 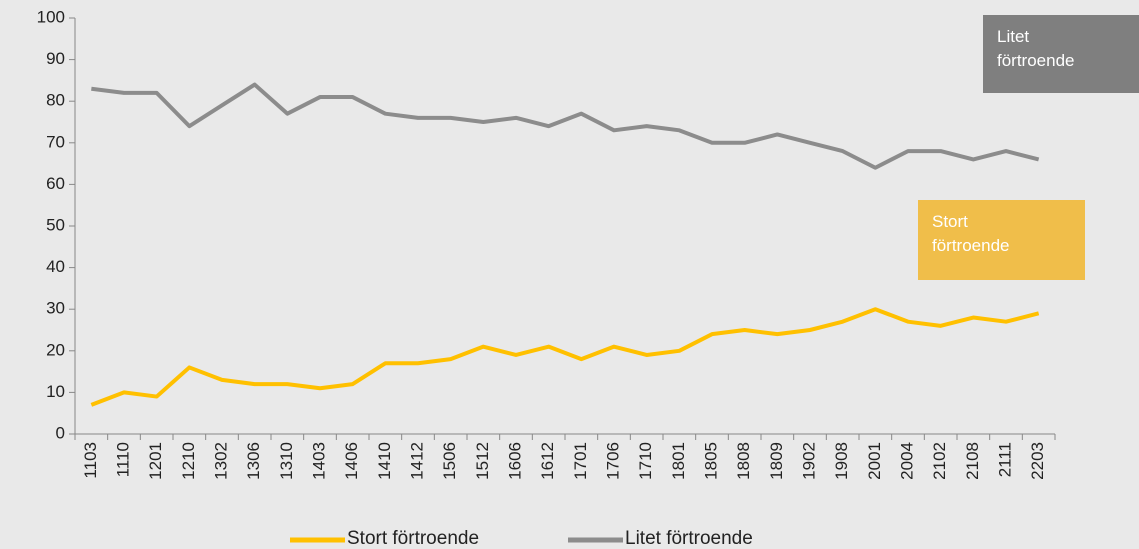 What do you see at coordinates (318, 461) in the screenshot?
I see `x-tick-label: 1403` at bounding box center [318, 461].